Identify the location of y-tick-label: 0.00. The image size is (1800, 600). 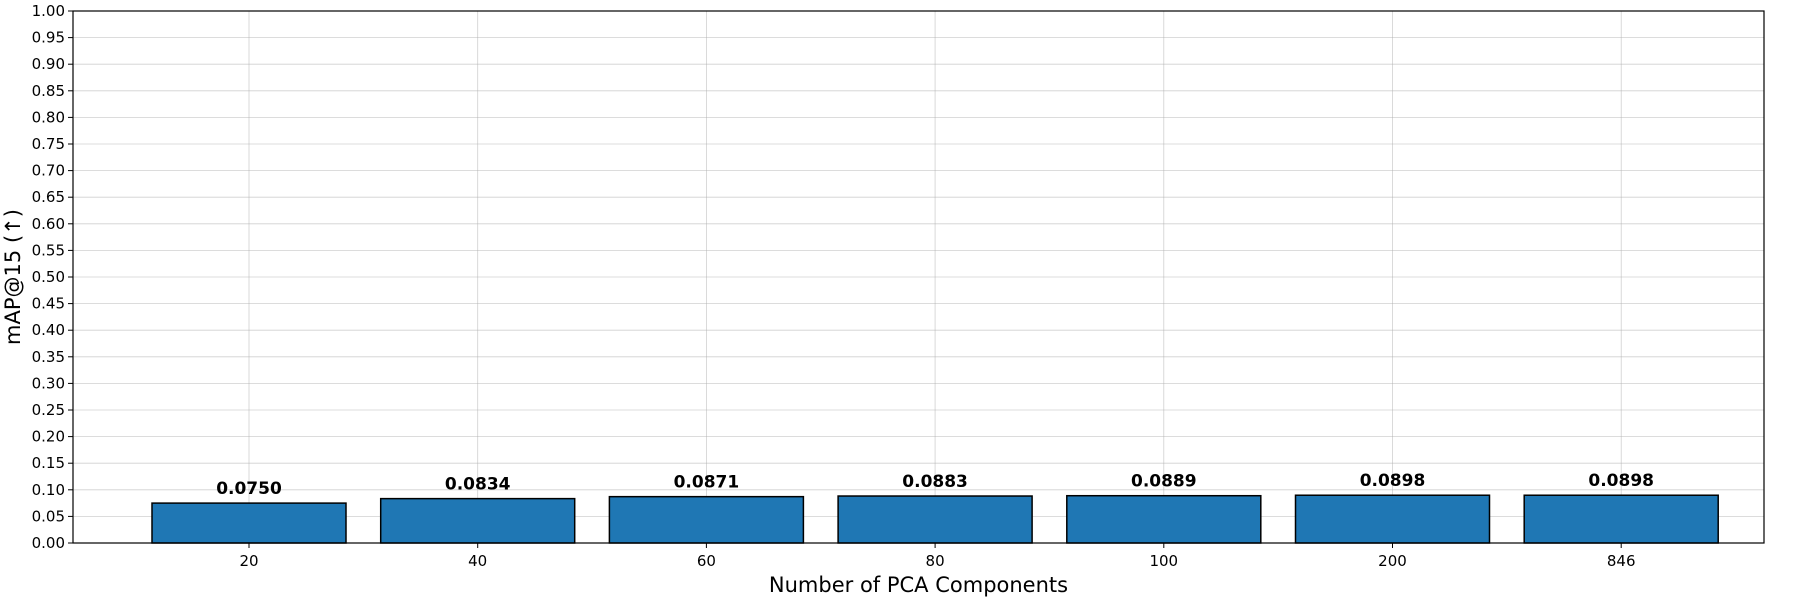
(48, 543).